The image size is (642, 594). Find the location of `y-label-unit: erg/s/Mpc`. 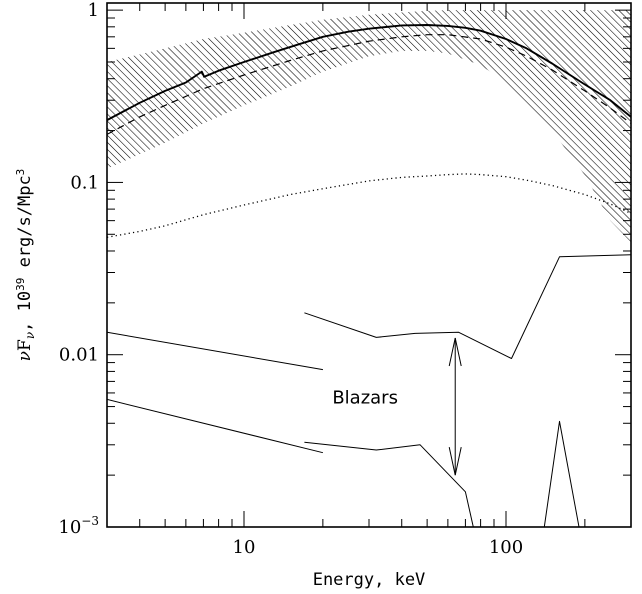

y-label-unit: erg/s/Mpc is located at coordinates (25, 226).